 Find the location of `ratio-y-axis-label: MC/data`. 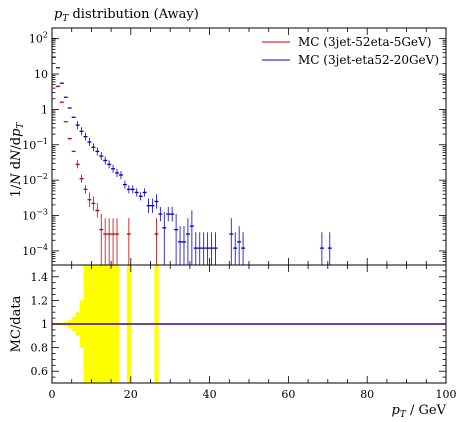

ratio-y-axis-label: MC/data is located at coordinates (16, 323).